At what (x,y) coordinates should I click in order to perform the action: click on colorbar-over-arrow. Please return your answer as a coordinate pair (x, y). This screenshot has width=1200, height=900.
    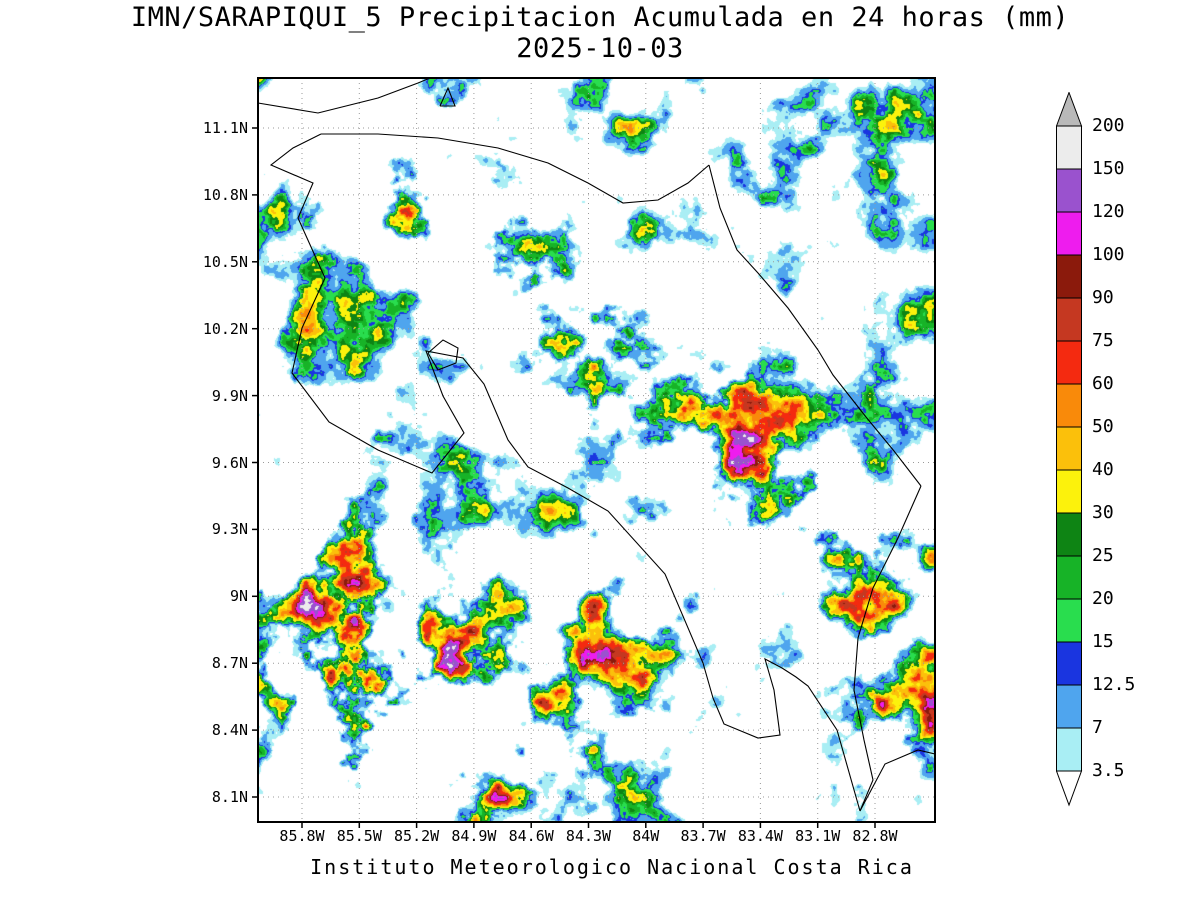
    Looking at the image, I should click on (1069, 109).